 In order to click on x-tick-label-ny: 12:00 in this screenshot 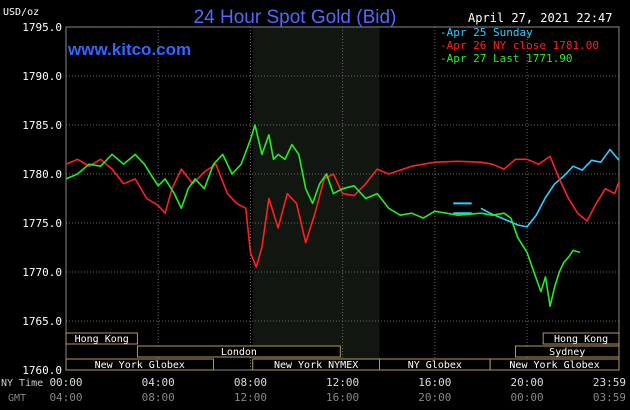, I will do `click(342, 382)`.